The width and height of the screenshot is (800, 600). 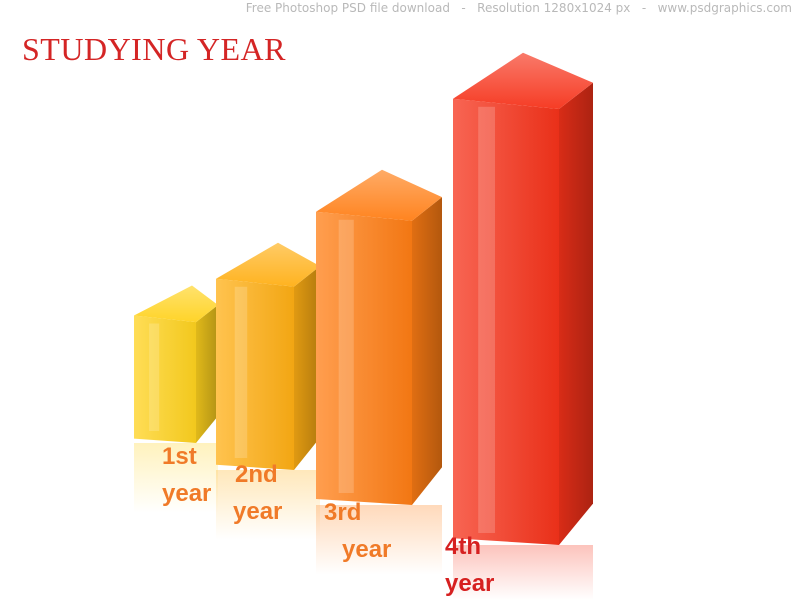 What do you see at coordinates (367, 549) in the screenshot?
I see `category-label-3-line-2: year` at bounding box center [367, 549].